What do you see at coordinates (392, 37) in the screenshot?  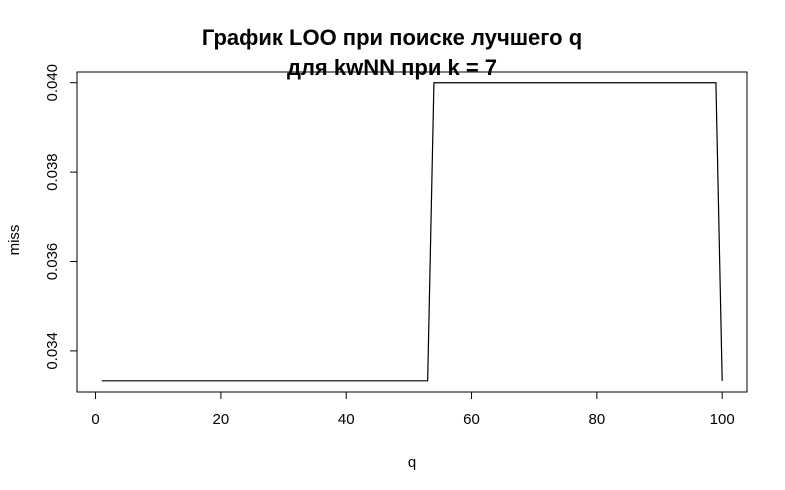 I see `chart-title-line-1: График LOO при поиске лучшего q` at bounding box center [392, 37].